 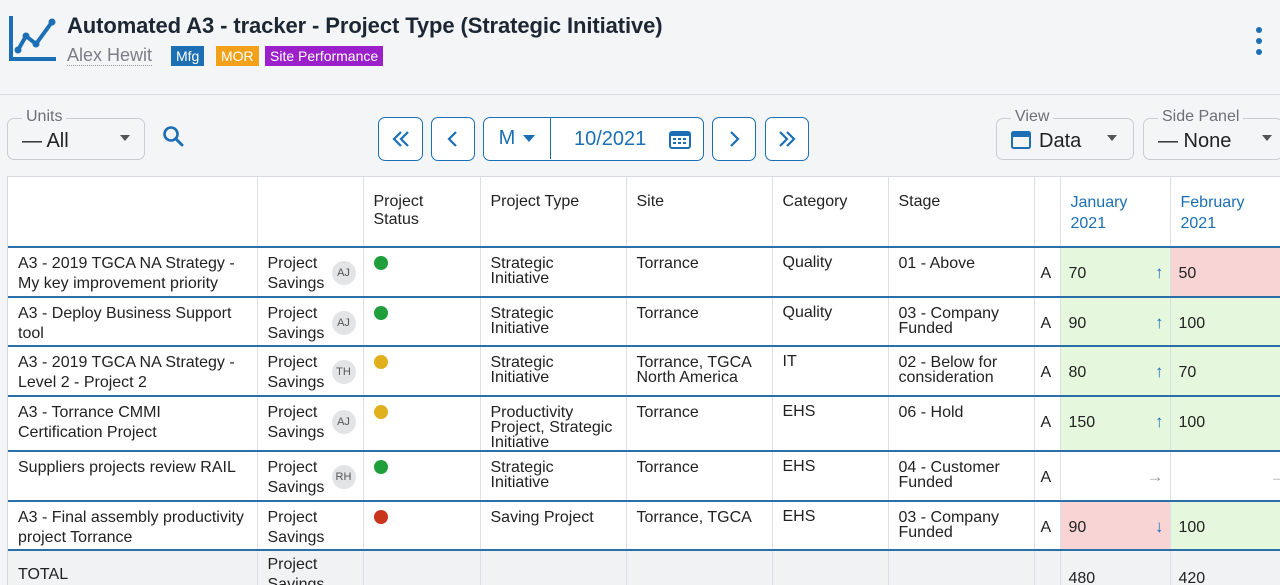 What do you see at coordinates (1115, 525) in the screenshot?
I see `january-value-cell: 90 ↓` at bounding box center [1115, 525].